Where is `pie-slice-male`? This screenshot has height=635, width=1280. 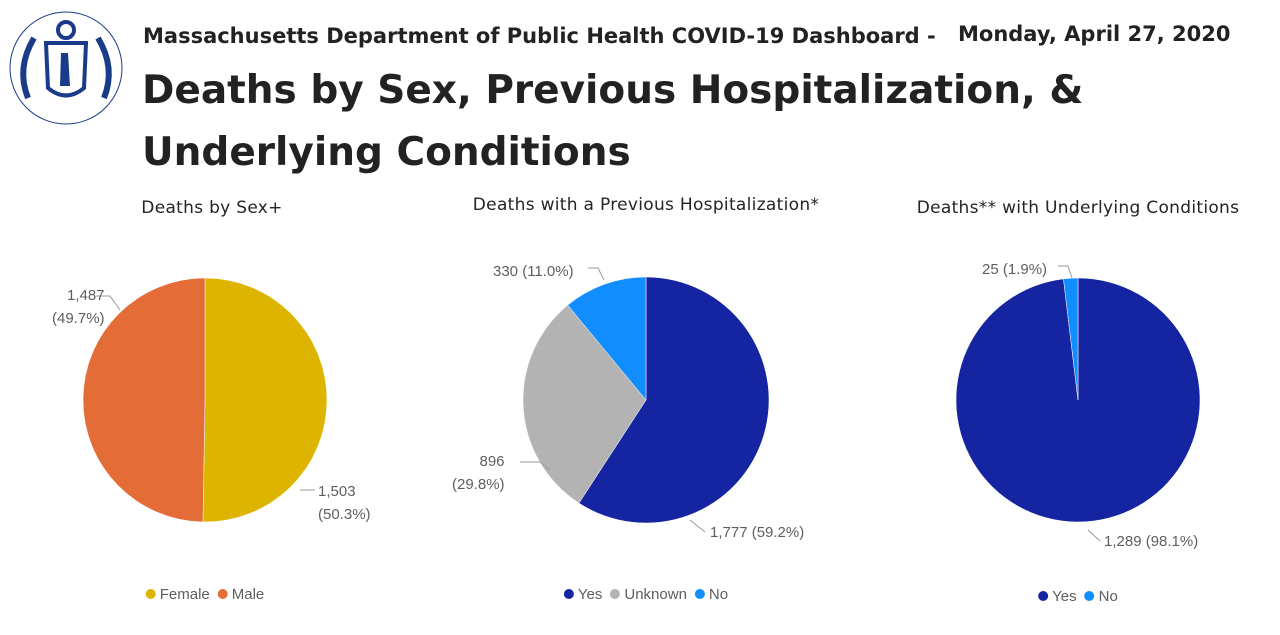
pie-slice-male is located at coordinates (144, 400).